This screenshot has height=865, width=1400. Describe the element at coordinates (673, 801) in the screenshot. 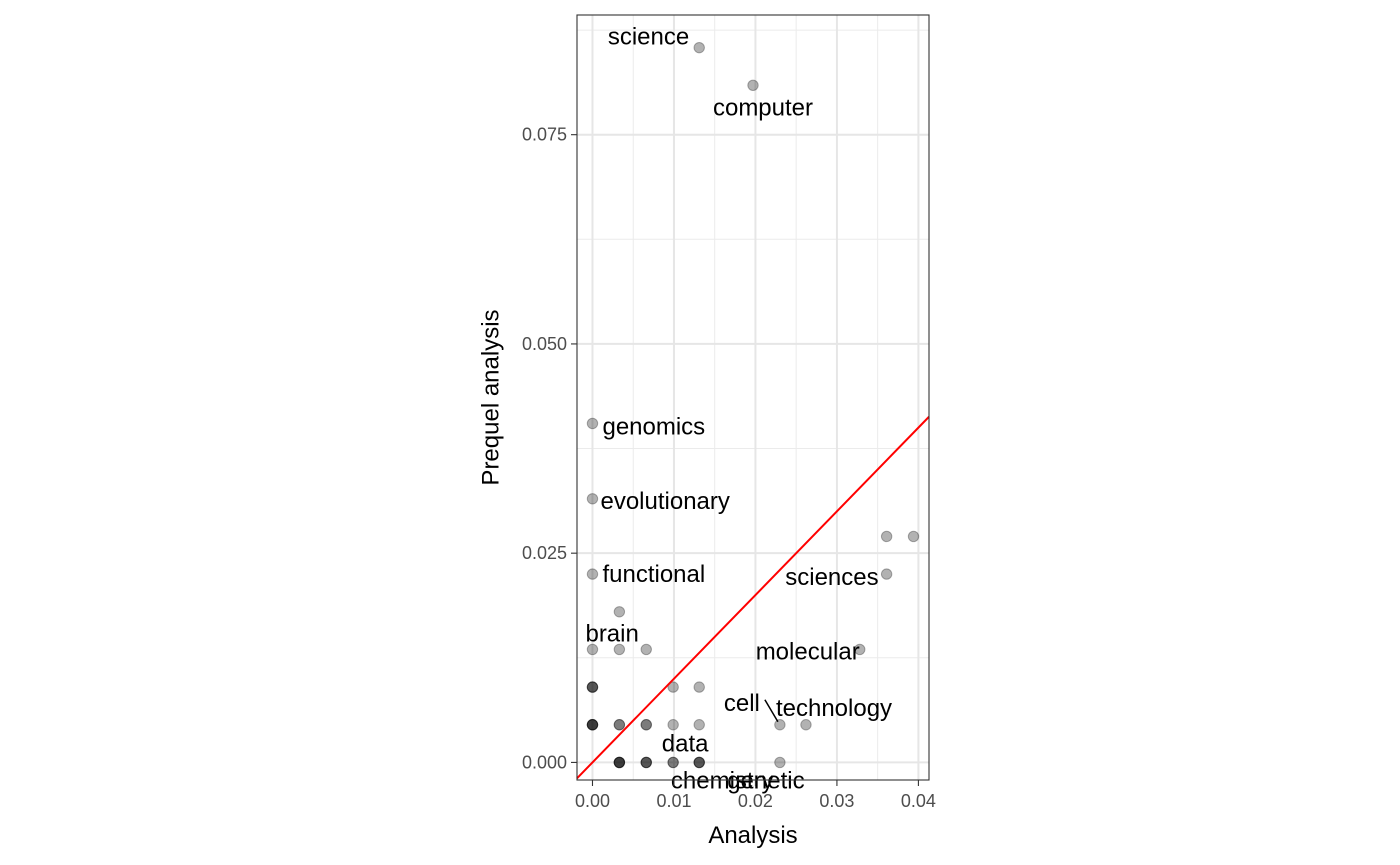

I see `x-tick-label: 0.01` at that location.